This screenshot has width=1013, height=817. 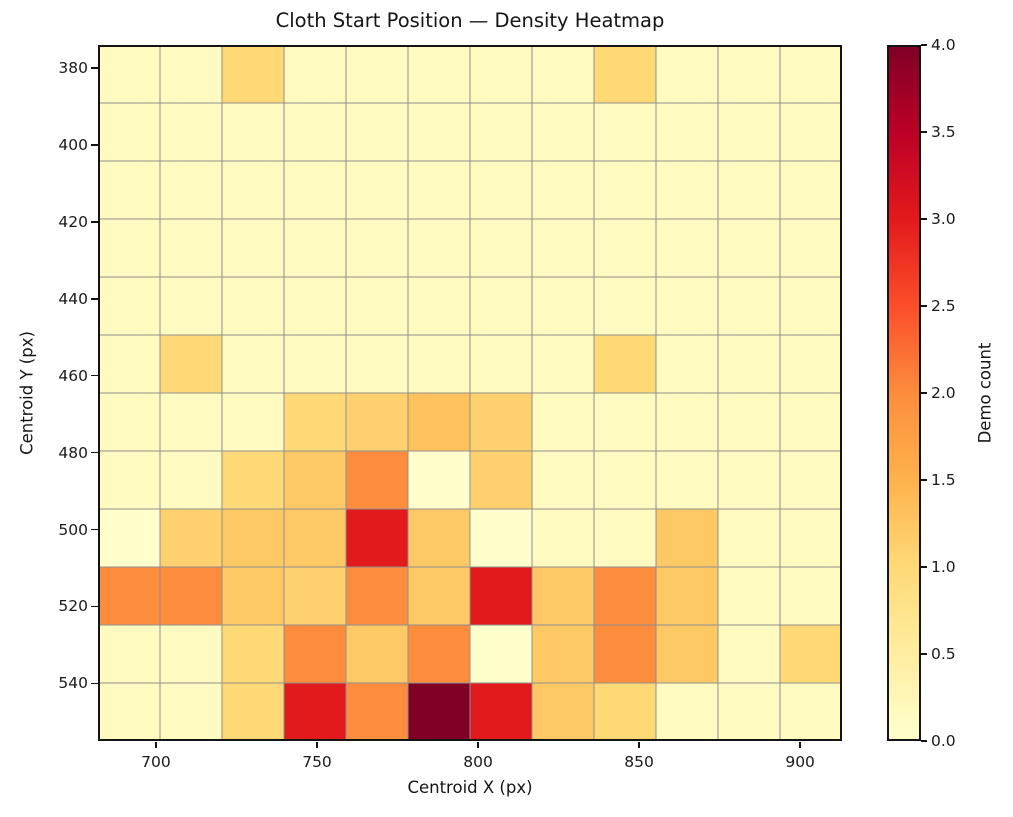 What do you see at coordinates (943, 45) in the screenshot?
I see `colorbar-tick-label: 4.0` at bounding box center [943, 45].